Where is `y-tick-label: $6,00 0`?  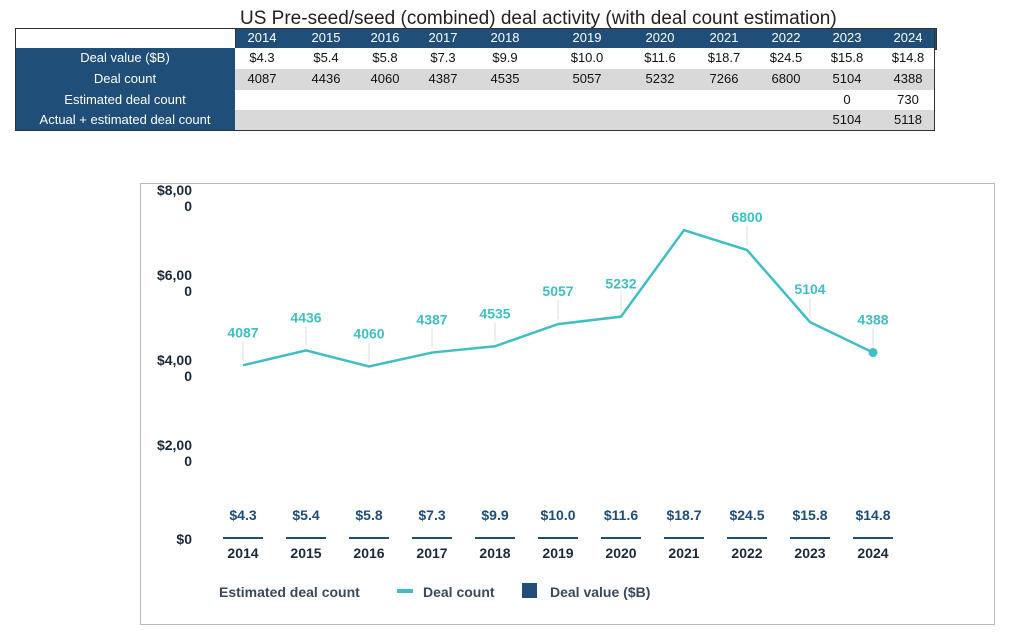 y-tick-label: $6,00 0 is located at coordinates (174, 283).